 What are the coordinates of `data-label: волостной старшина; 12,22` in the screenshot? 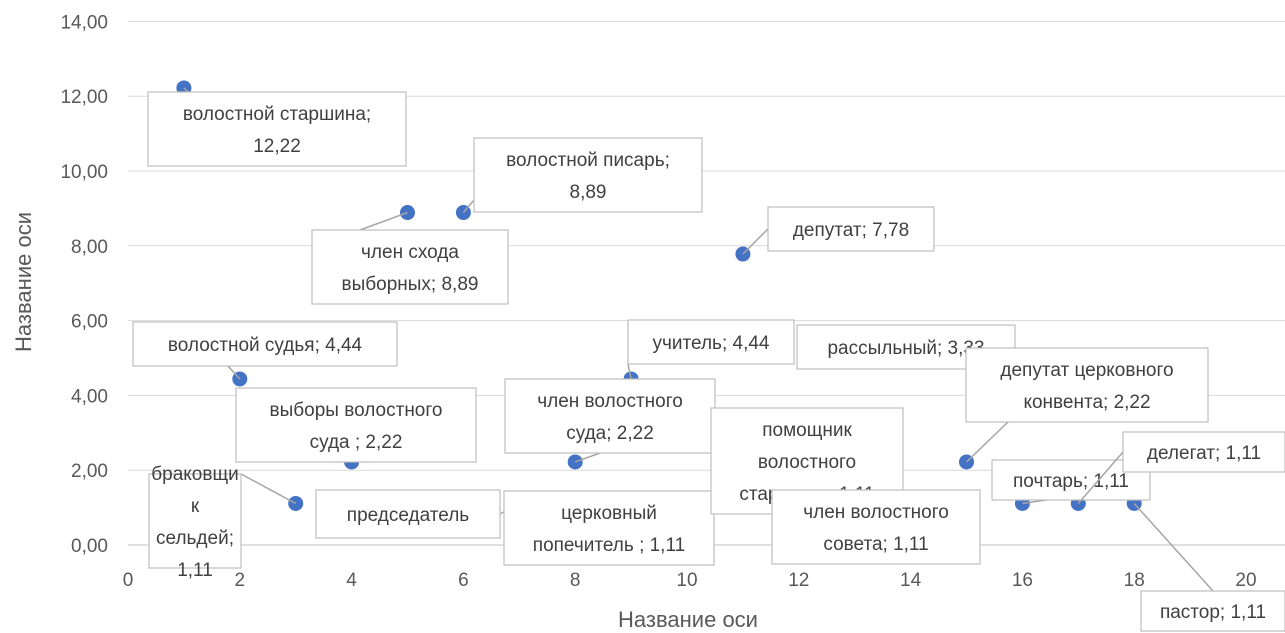 It's located at (277, 129).